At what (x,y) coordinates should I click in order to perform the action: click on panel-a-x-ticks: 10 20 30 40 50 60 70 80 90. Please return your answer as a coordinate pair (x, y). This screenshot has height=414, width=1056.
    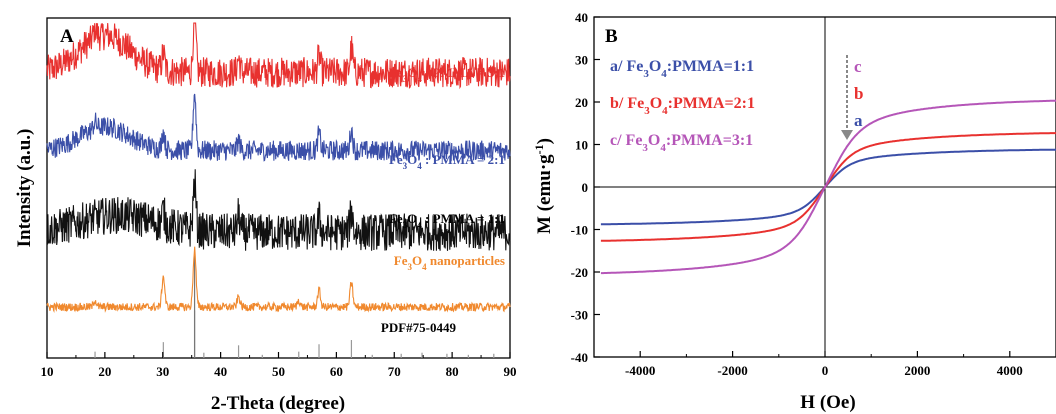
    Looking at the image, I should click on (279, 365).